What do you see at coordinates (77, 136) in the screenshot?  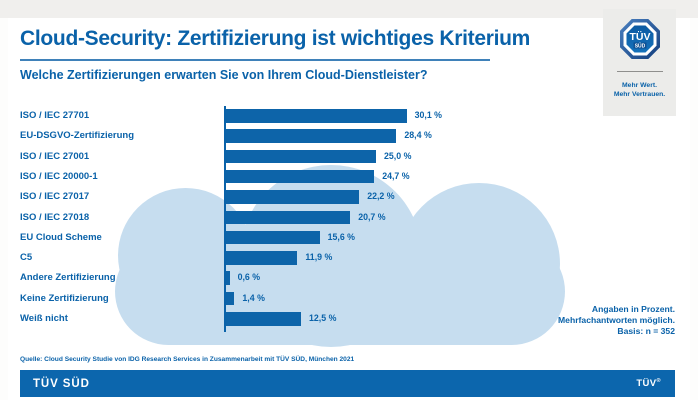 I see `category-label: EU-DSGVO-Zertifizierung` at bounding box center [77, 136].